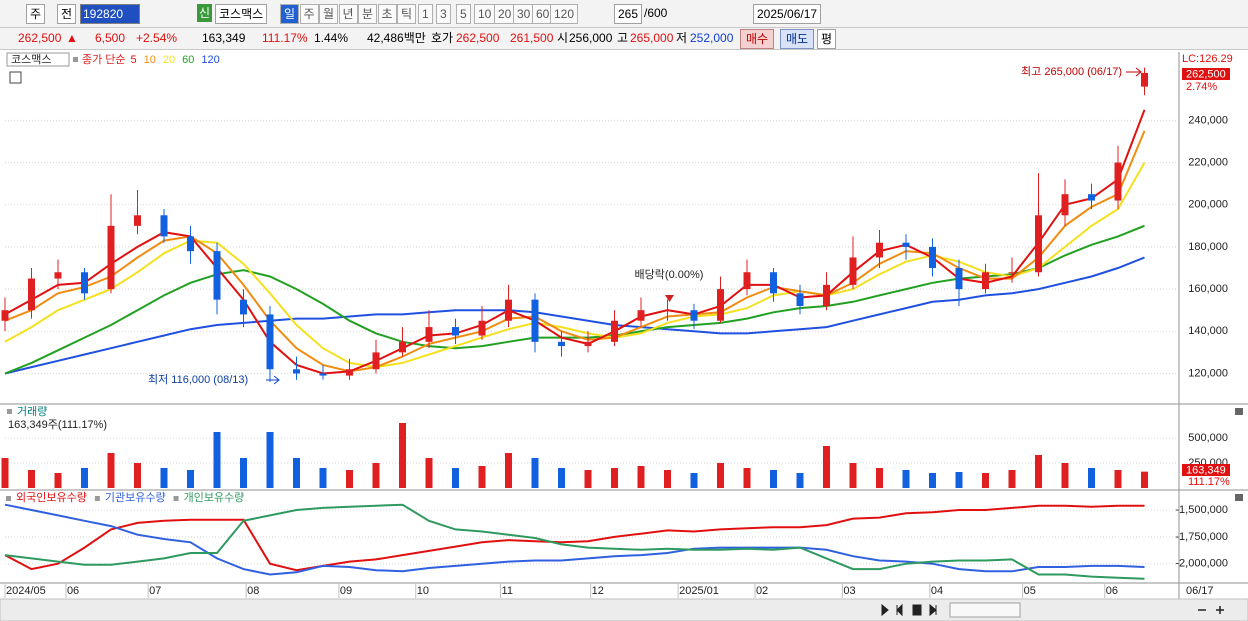 Image resolution: width=1248 pixels, height=621 pixels. Describe the element at coordinates (797, 39) in the screenshot. I see `quote-sell: 매도` at that location.